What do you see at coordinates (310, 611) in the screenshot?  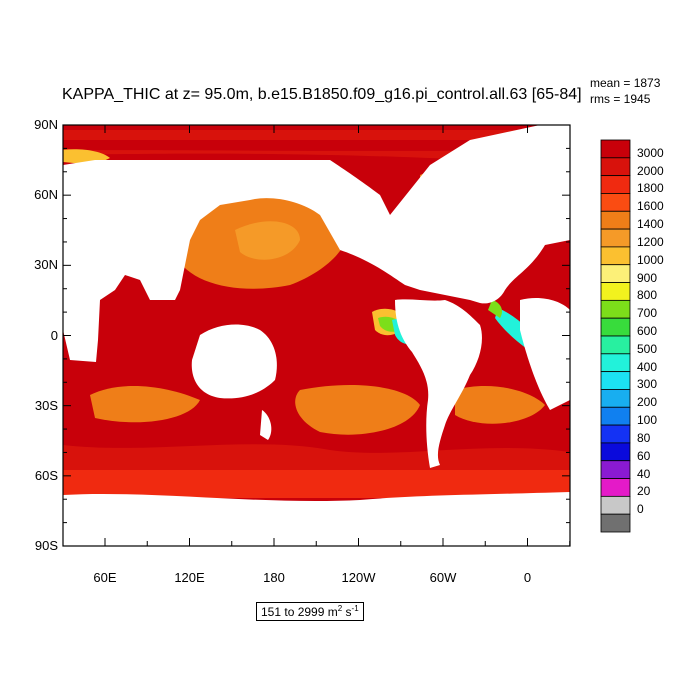 I see `range-label: 151 to 2999 m2 s-1` at bounding box center [310, 611].